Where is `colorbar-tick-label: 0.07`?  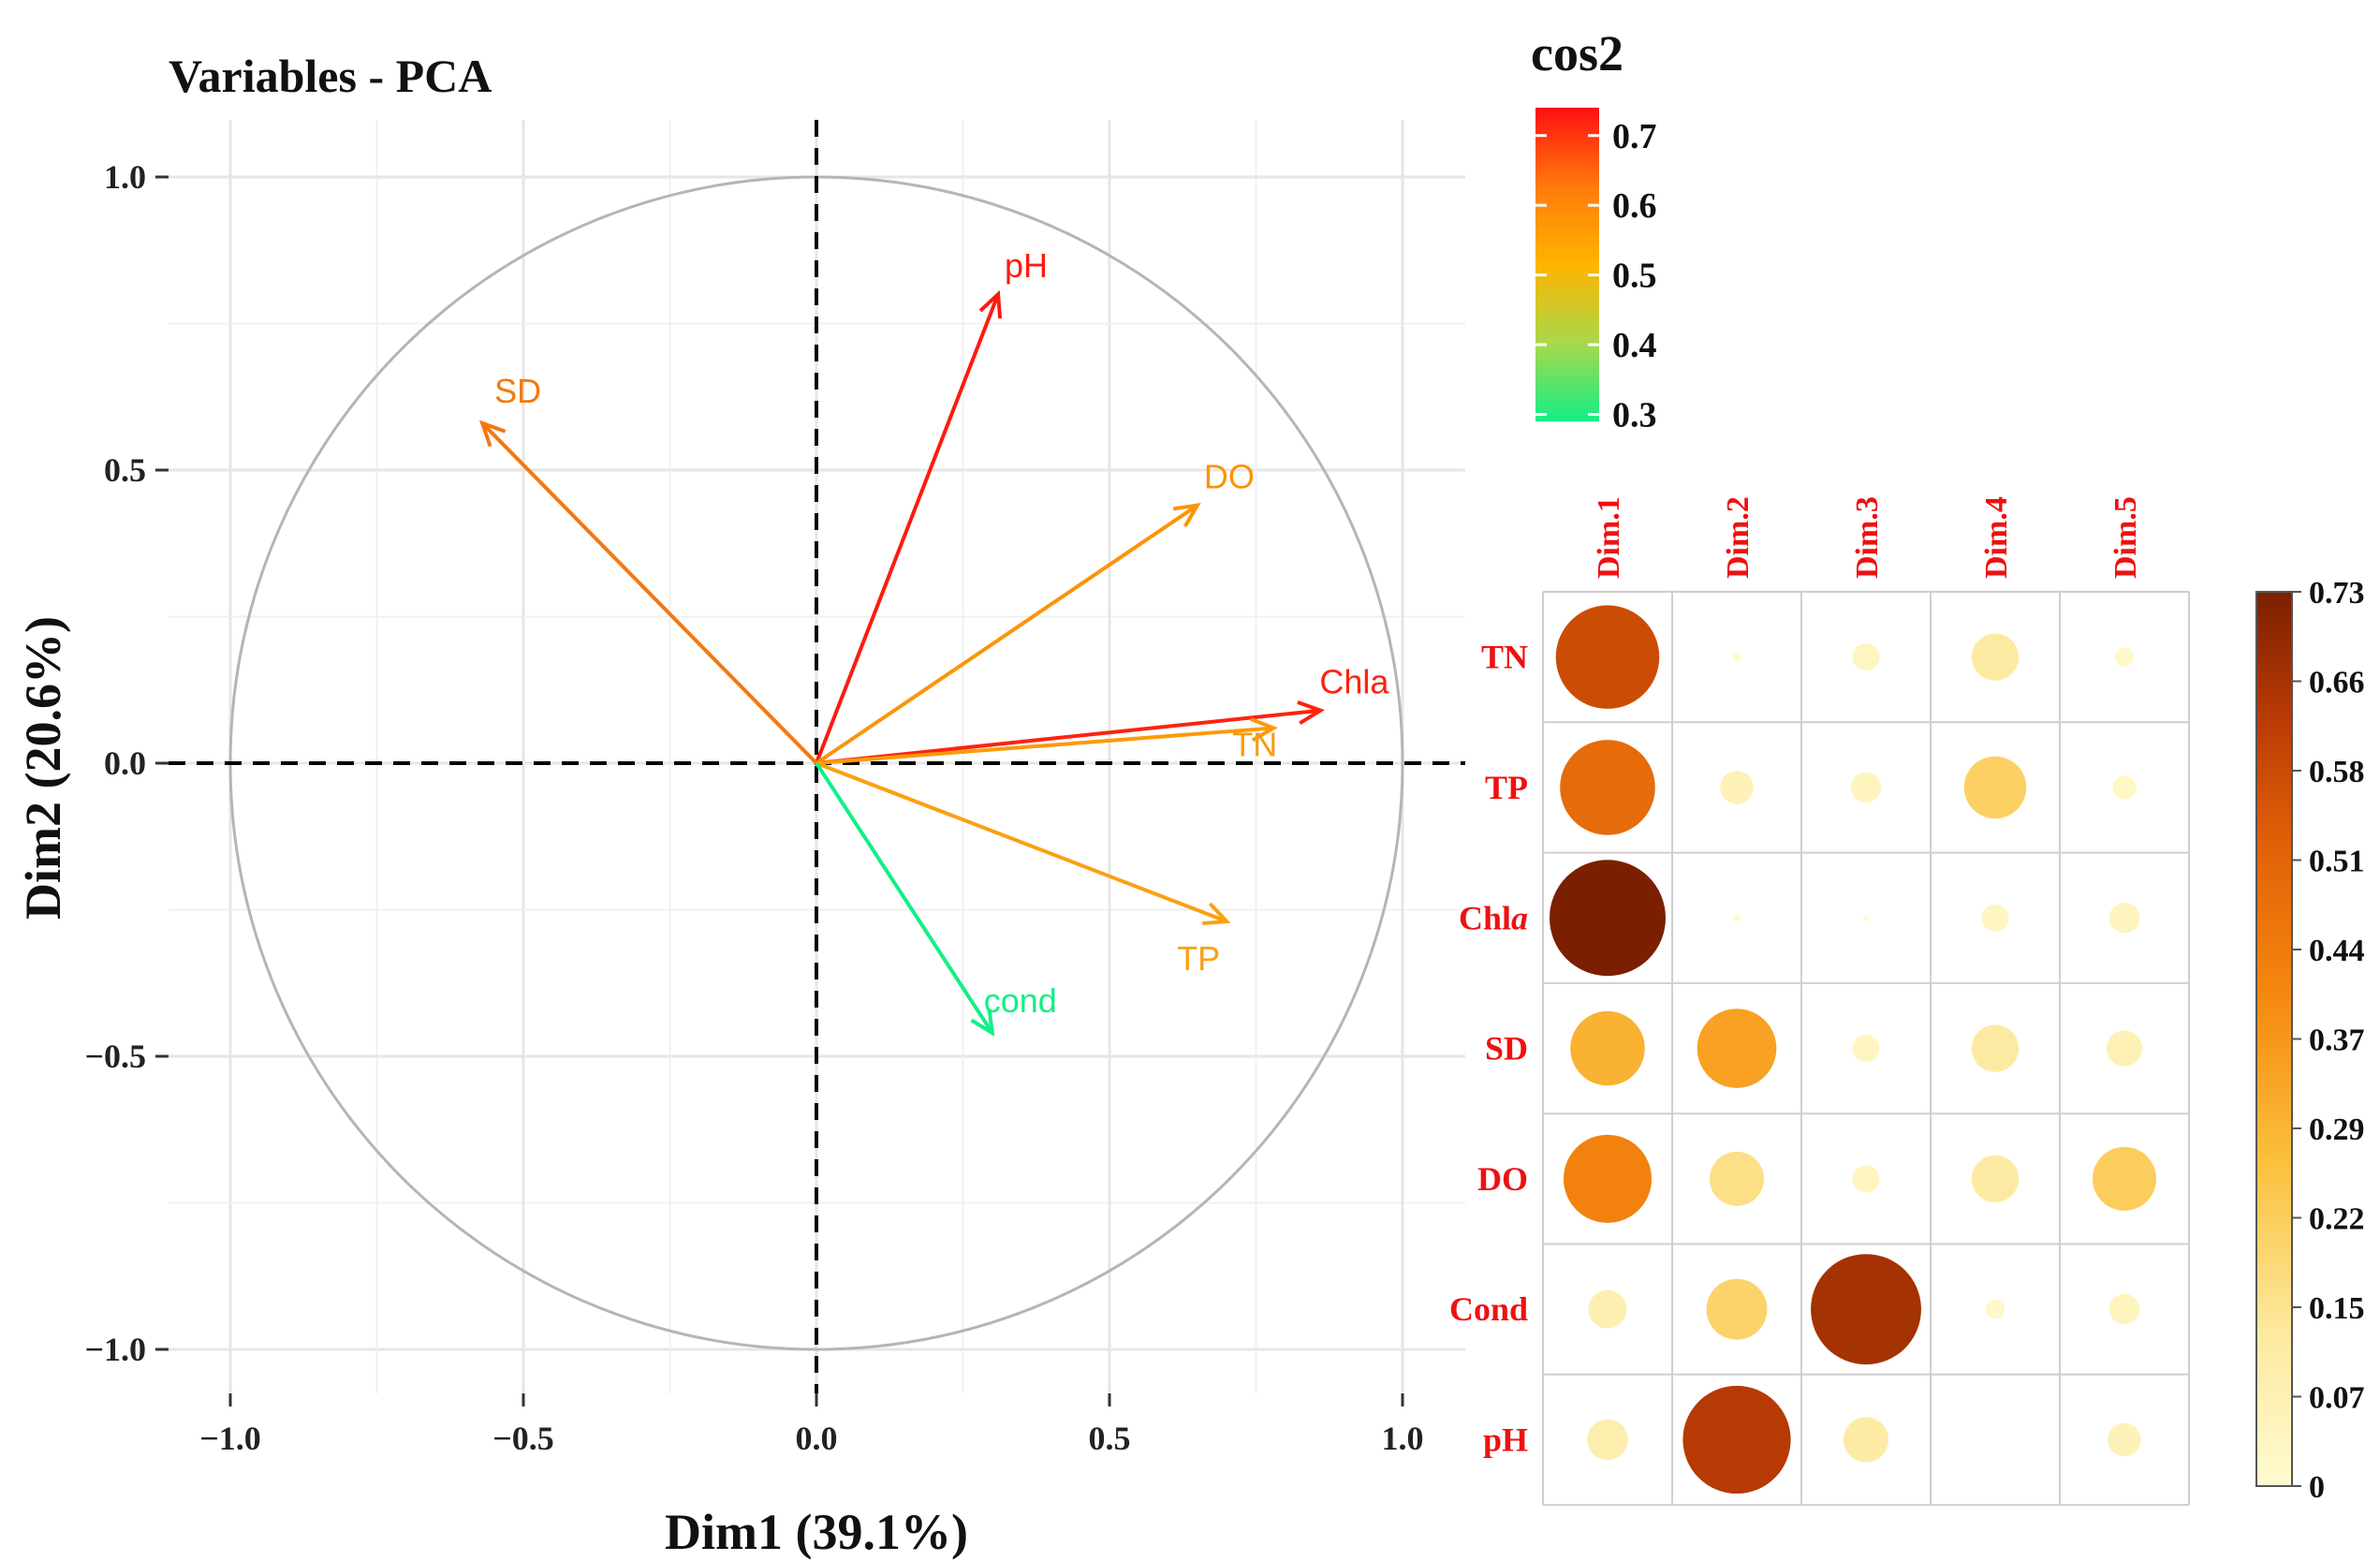 colorbar-tick-label: 0.07 is located at coordinates (2337, 1398).